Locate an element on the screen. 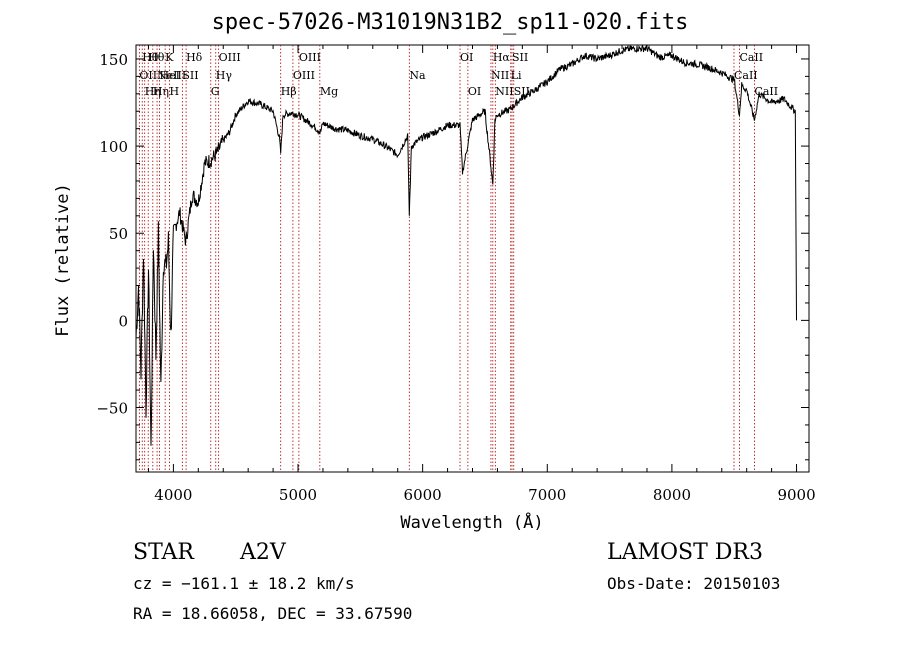 This screenshot has height=649, width=900. line-marker-label-18: Na is located at coordinates (417, 75).